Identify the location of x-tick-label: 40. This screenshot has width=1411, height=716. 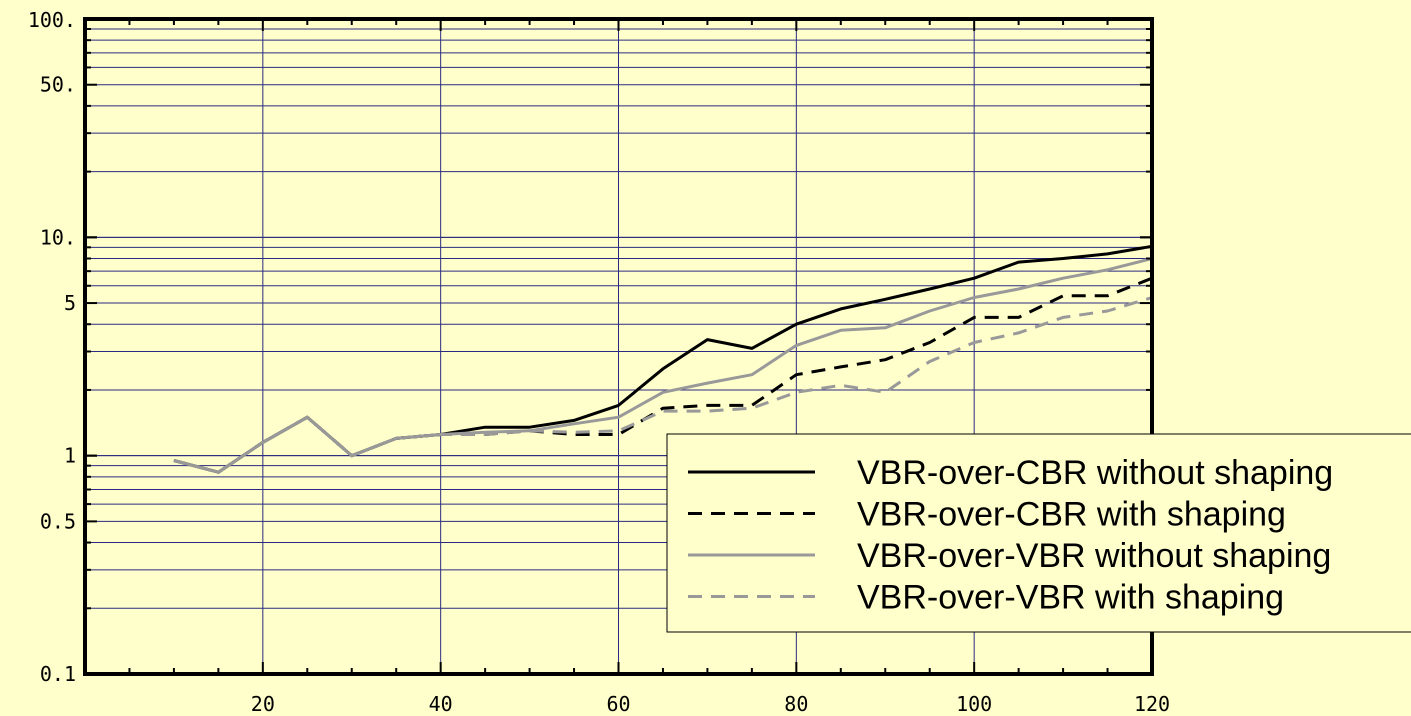
(441, 704).